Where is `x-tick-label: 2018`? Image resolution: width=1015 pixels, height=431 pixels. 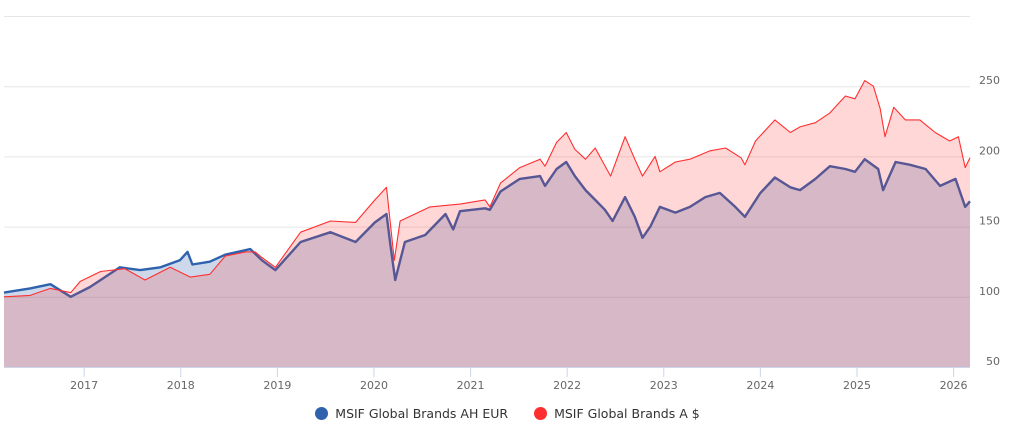
x-tick-label: 2018 is located at coordinates (181, 385).